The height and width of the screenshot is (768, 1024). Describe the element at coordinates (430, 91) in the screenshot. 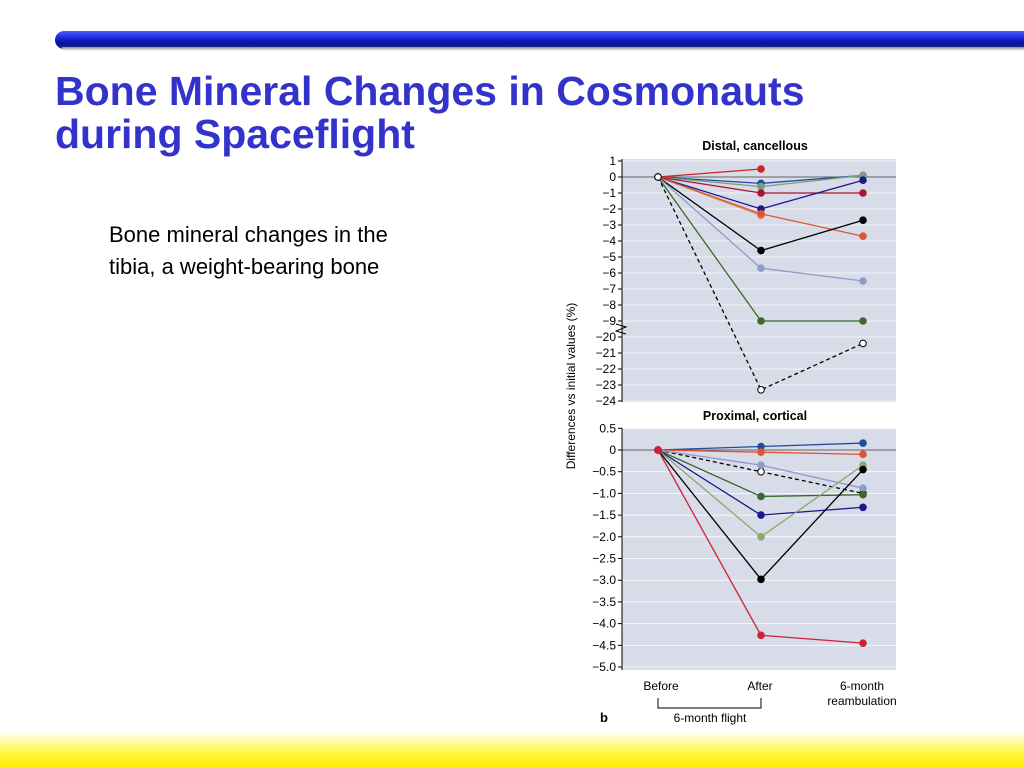

I see `slide-title-line-1: Bone Mineral Changes in Cosmonauts` at that location.